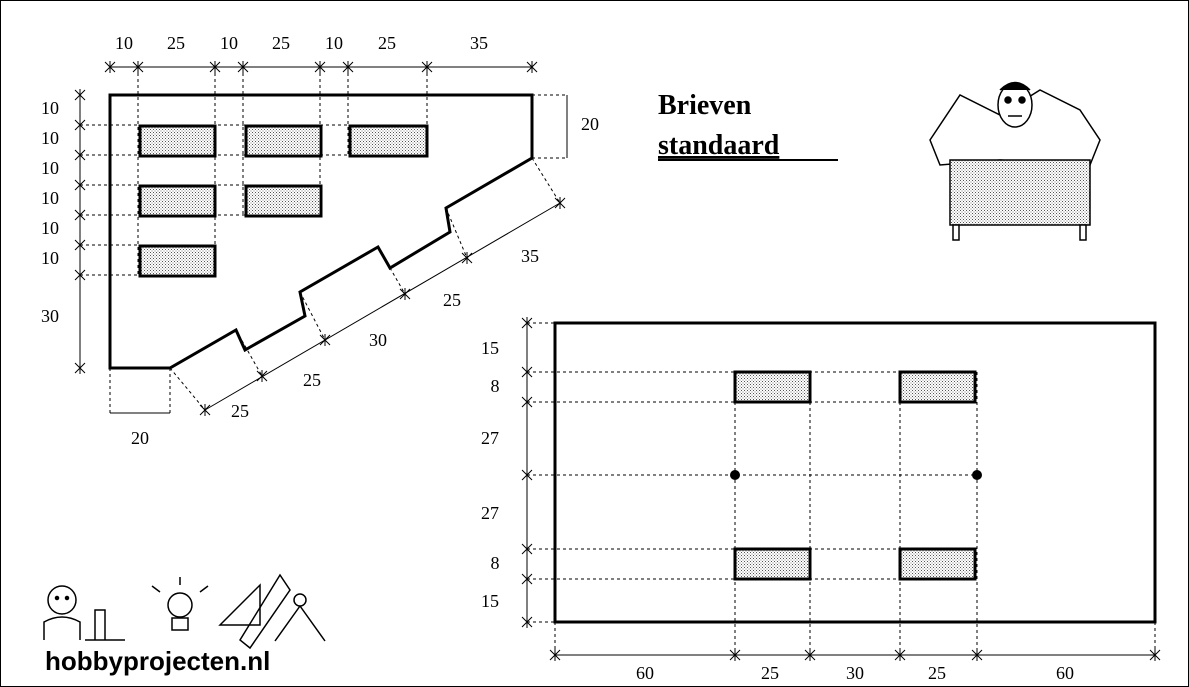 The height and width of the screenshot is (687, 1189). What do you see at coordinates (157, 661) in the screenshot?
I see `brand: hobbyprojecten.nl` at bounding box center [157, 661].